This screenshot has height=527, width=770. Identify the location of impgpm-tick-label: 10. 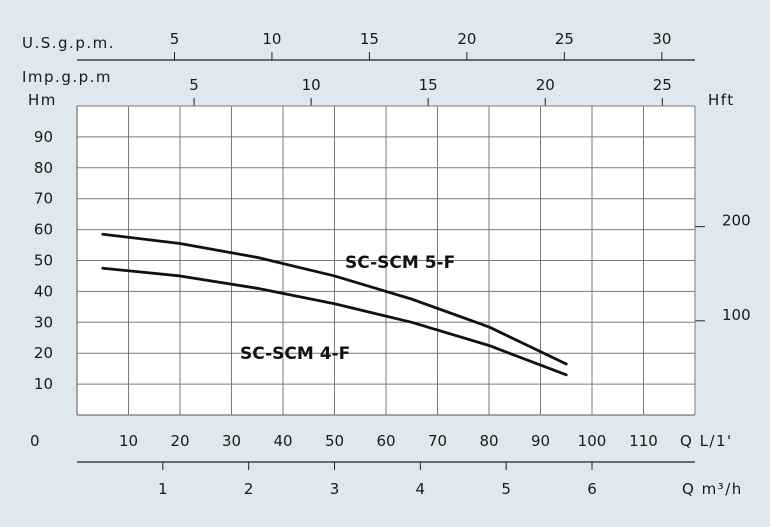
(311, 85).